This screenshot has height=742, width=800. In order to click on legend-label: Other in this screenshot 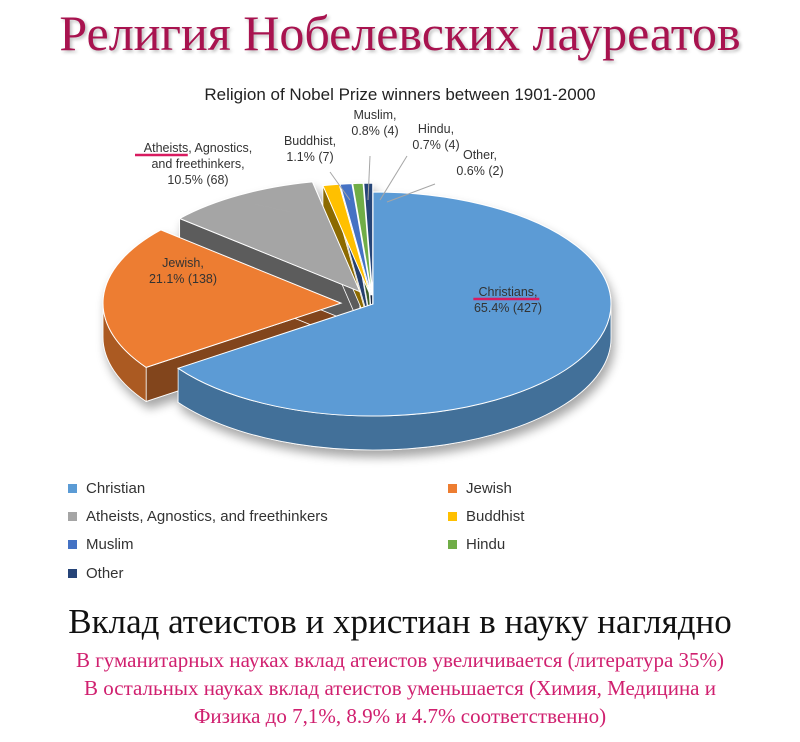, I will do `click(105, 573)`.